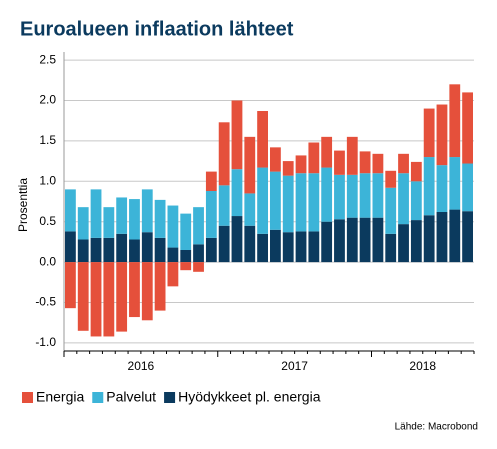  What do you see at coordinates (47, 261) in the screenshot?
I see `y-tick-label: 0.0` at bounding box center [47, 261].